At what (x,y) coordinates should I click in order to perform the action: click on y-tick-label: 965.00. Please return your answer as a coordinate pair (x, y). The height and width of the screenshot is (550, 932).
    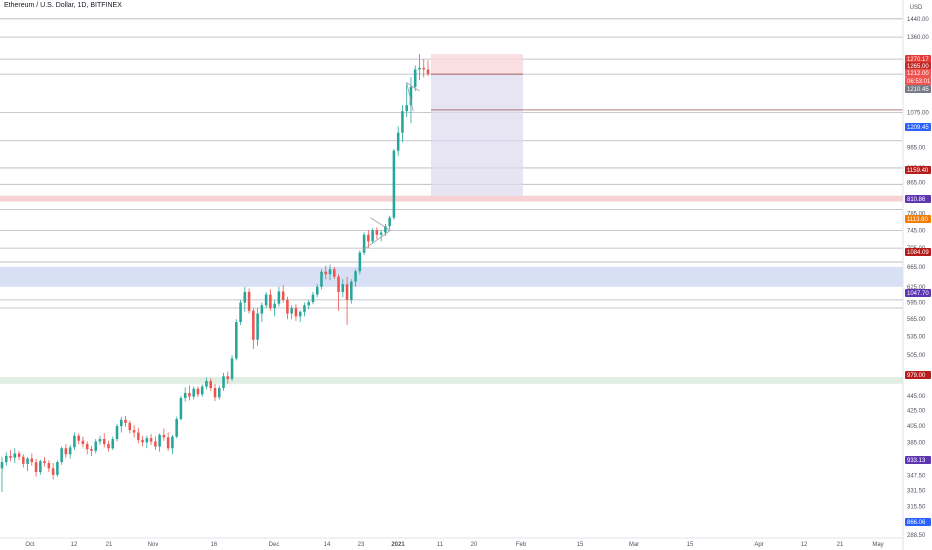
    Looking at the image, I should click on (916, 148).